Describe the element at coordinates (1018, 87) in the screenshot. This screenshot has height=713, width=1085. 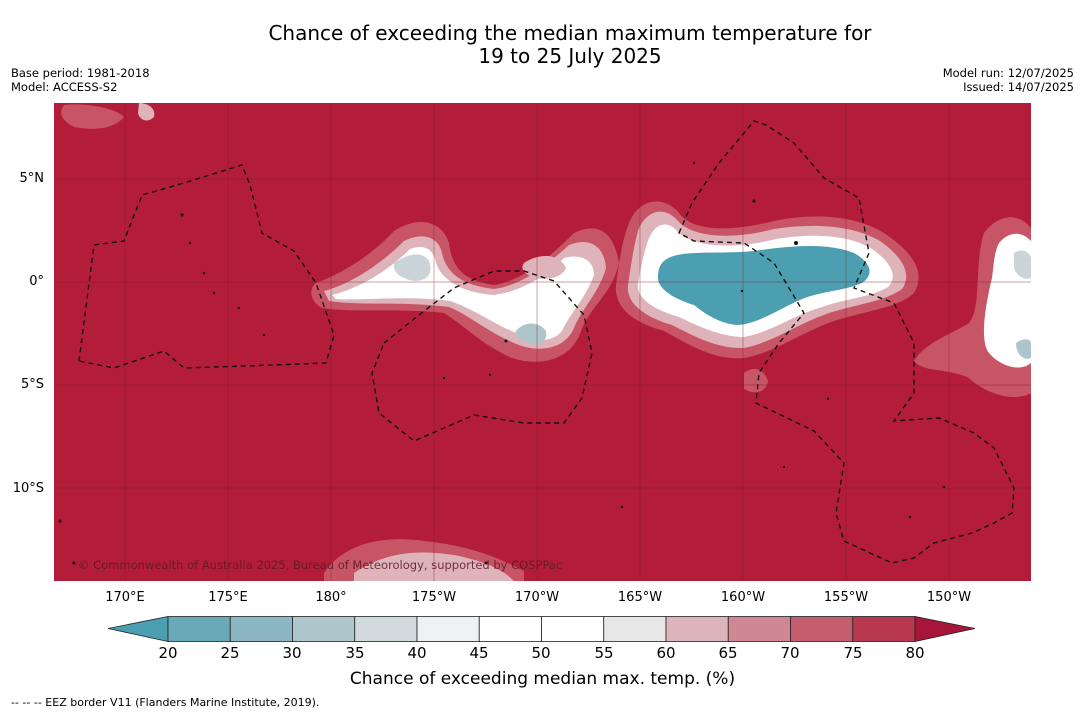
I see `issued-date: Issued: 14/07/2025` at that location.